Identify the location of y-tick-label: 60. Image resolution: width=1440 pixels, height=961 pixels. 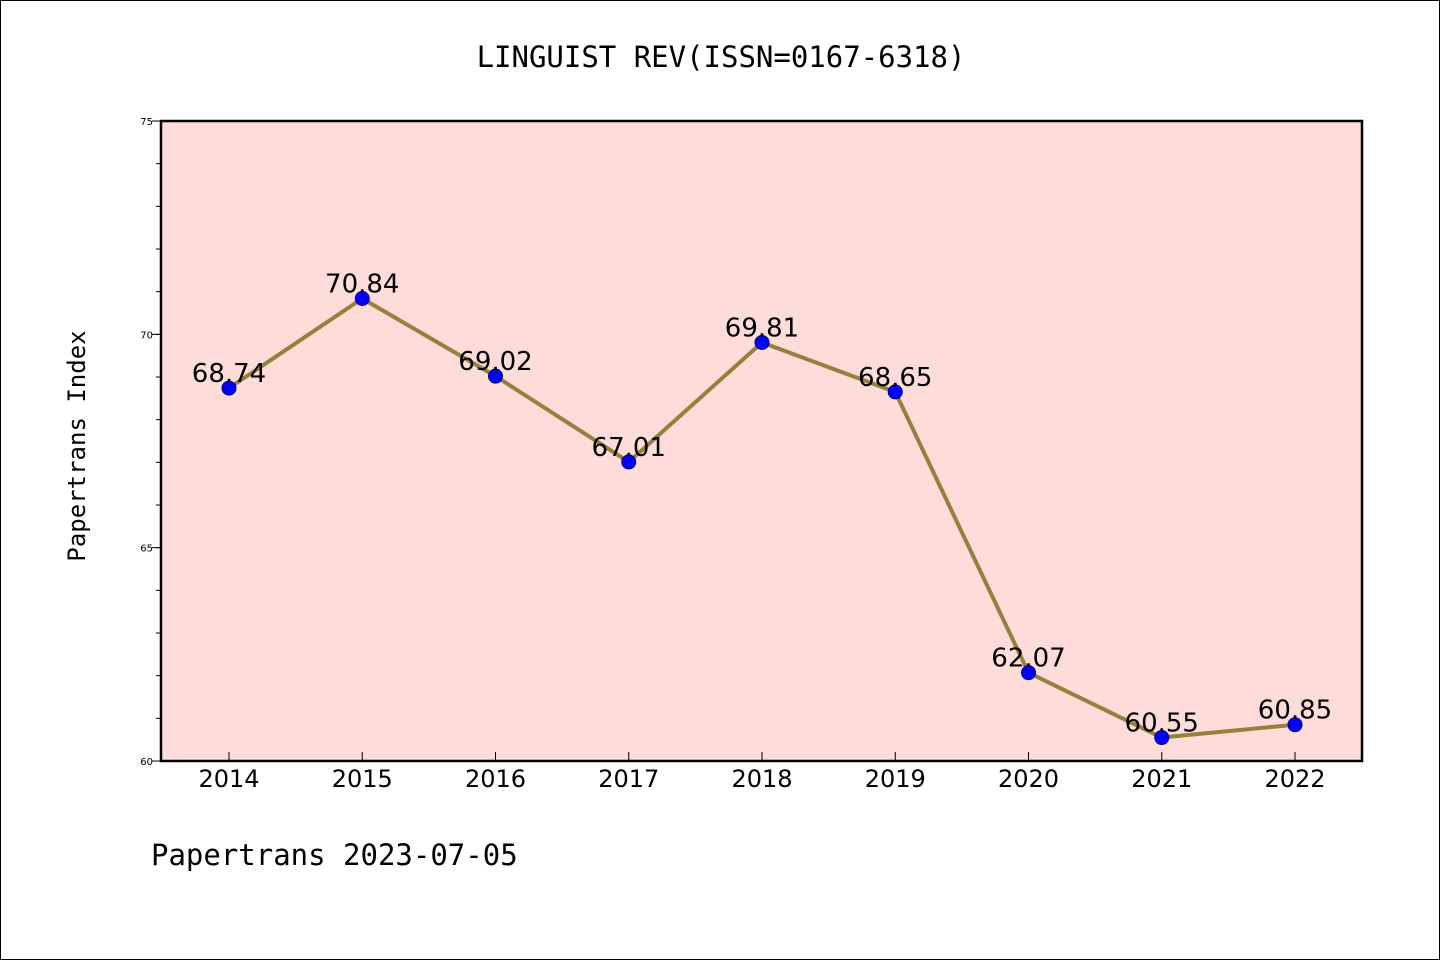
(146, 762).